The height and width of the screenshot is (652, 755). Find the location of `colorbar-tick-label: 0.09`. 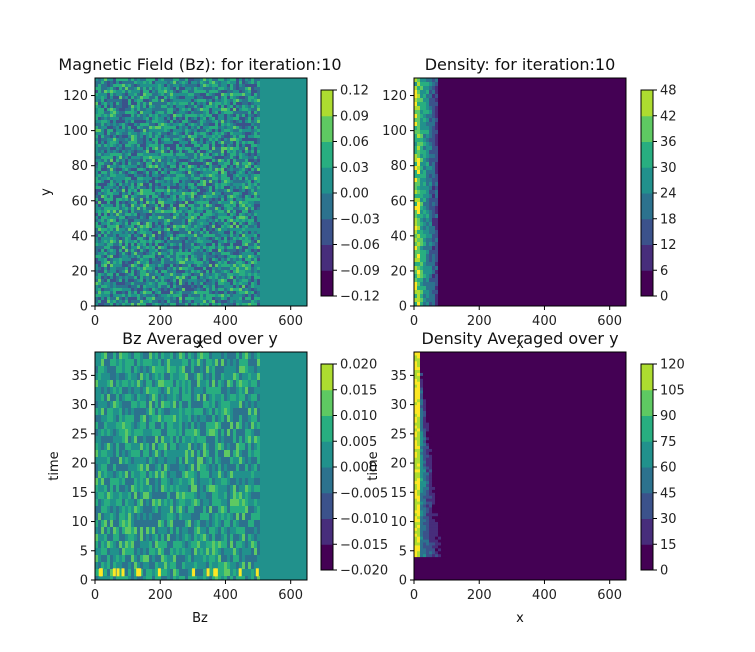

colorbar-tick-label: 0.09 is located at coordinates (354, 116).